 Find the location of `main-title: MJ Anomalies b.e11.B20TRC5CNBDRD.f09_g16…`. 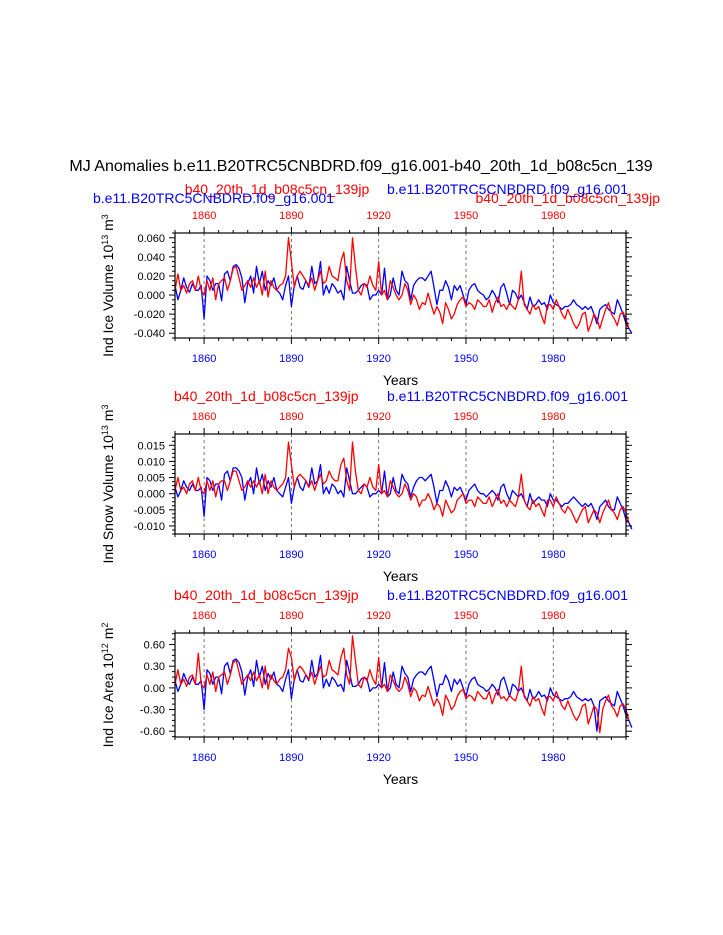

main-title: MJ Anomalies b.e11.B20TRC5CNBDRD.f09_g16… is located at coordinates (360, 166).